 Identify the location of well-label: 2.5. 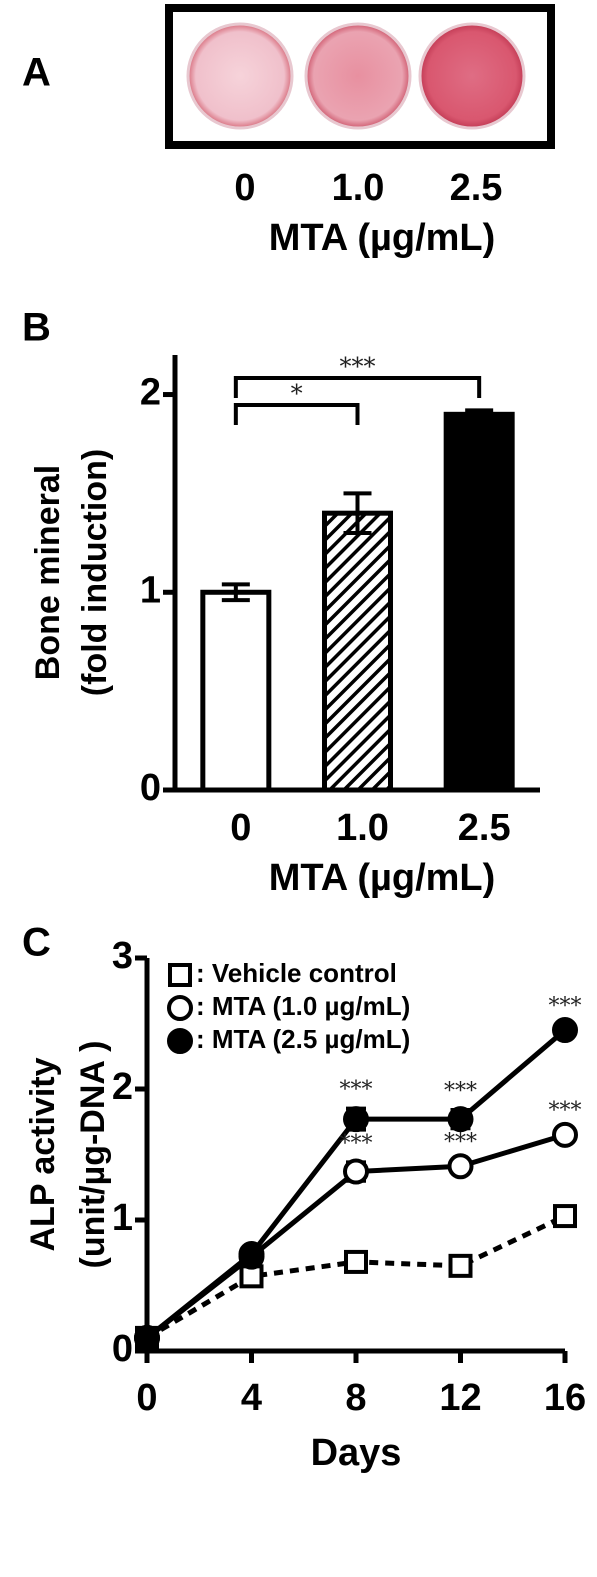
(476, 188).